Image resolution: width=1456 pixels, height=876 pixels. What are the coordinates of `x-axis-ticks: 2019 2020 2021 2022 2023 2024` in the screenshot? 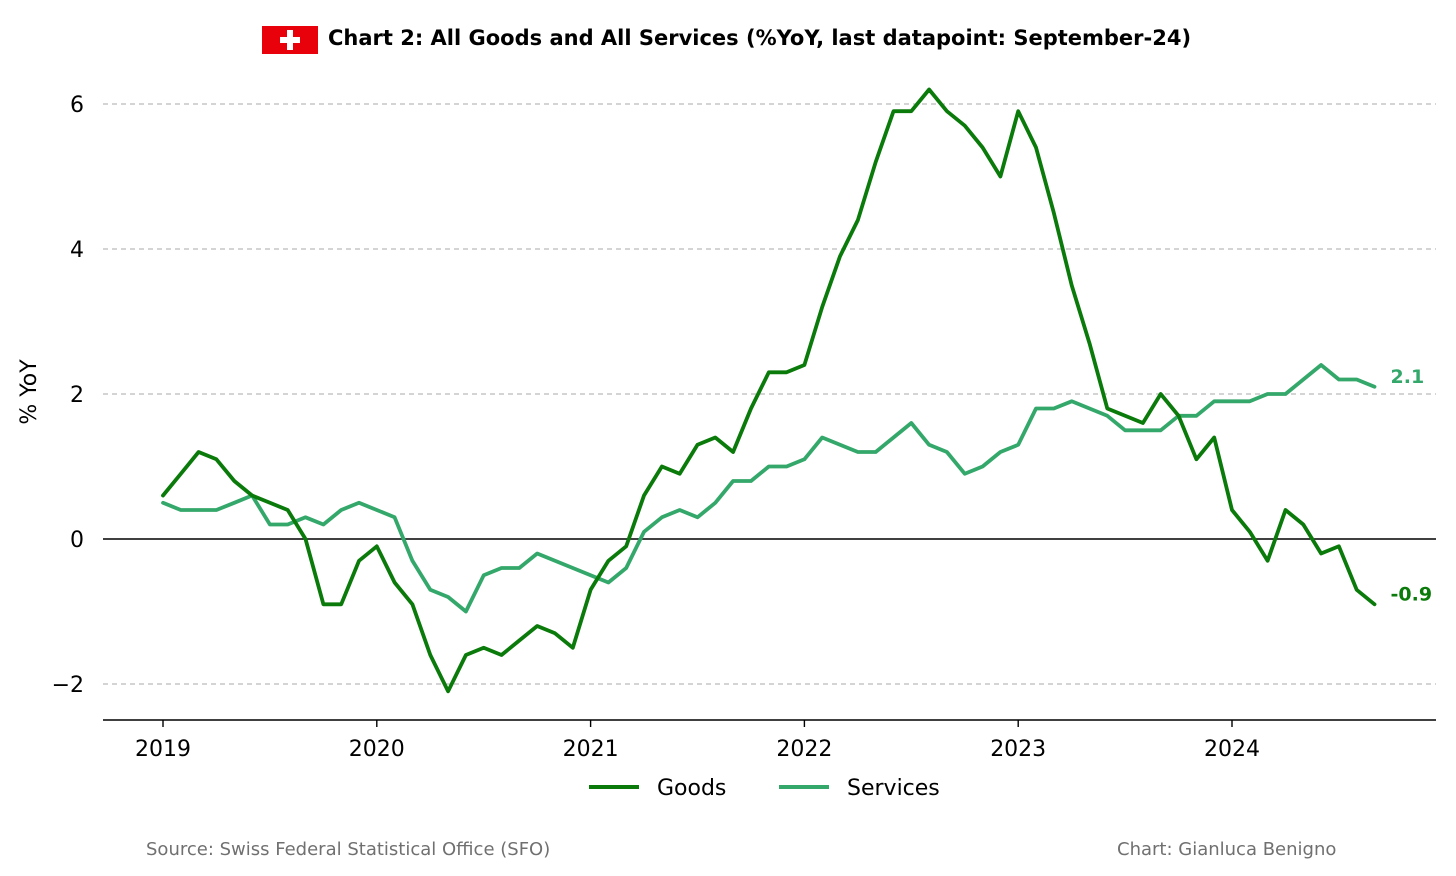 It's located at (697, 741).